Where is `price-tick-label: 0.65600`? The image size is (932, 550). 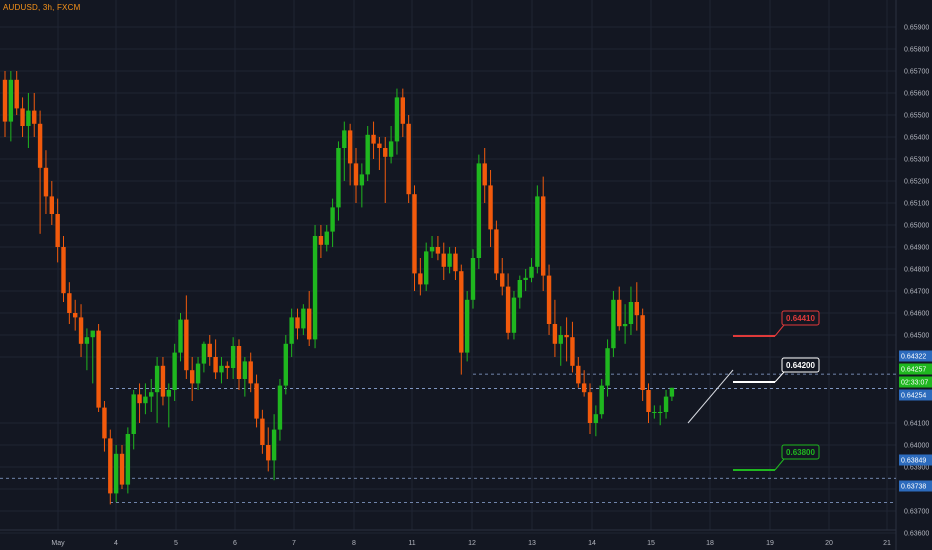 price-tick-label: 0.65600 is located at coordinates (916, 94).